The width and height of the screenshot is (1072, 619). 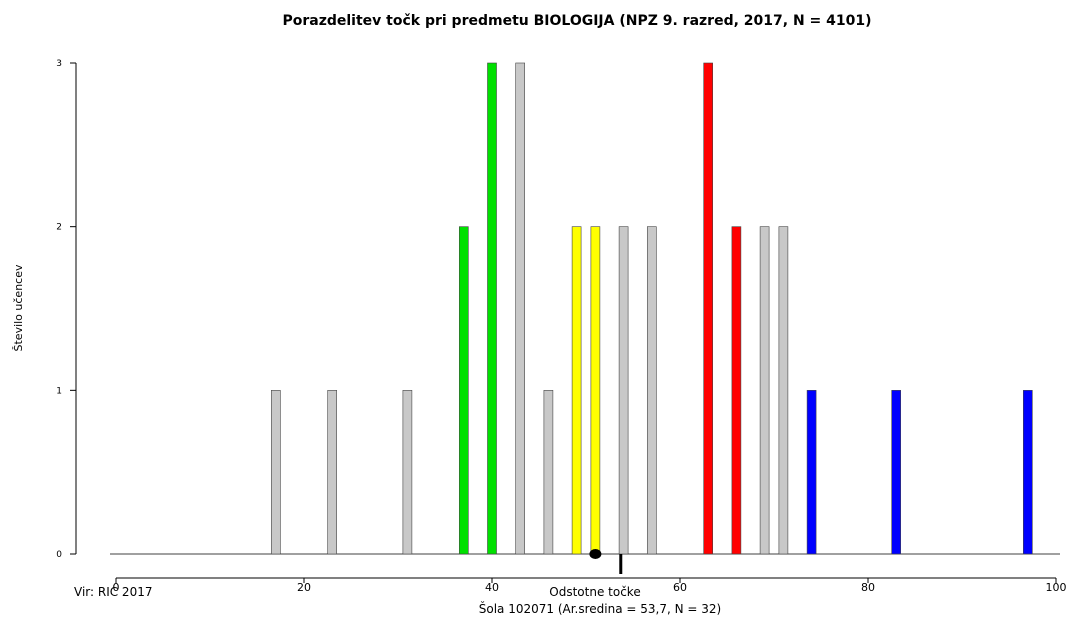 What do you see at coordinates (59, 228) in the screenshot?
I see `y-tick-label: 2` at bounding box center [59, 228].